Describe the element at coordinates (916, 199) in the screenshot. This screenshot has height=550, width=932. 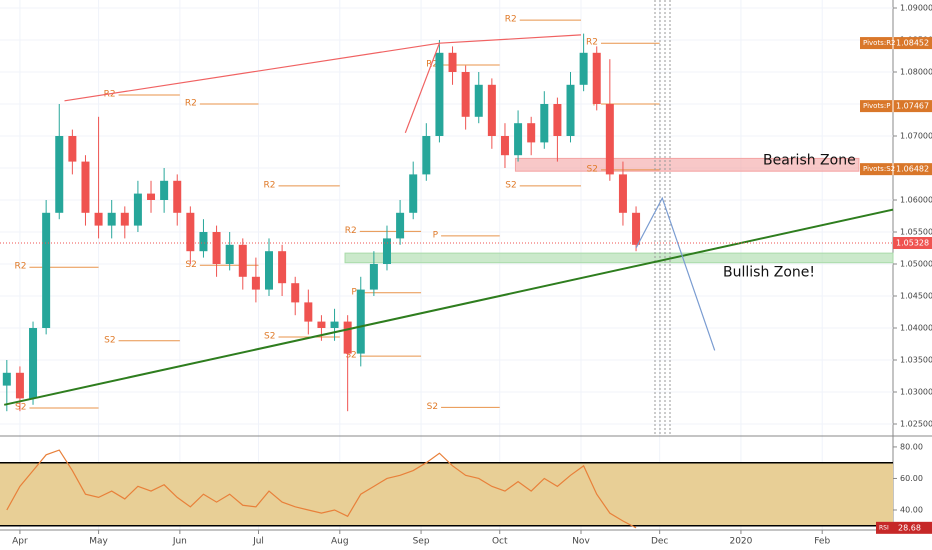
I see `y-tick-label: 1.06000` at that location.